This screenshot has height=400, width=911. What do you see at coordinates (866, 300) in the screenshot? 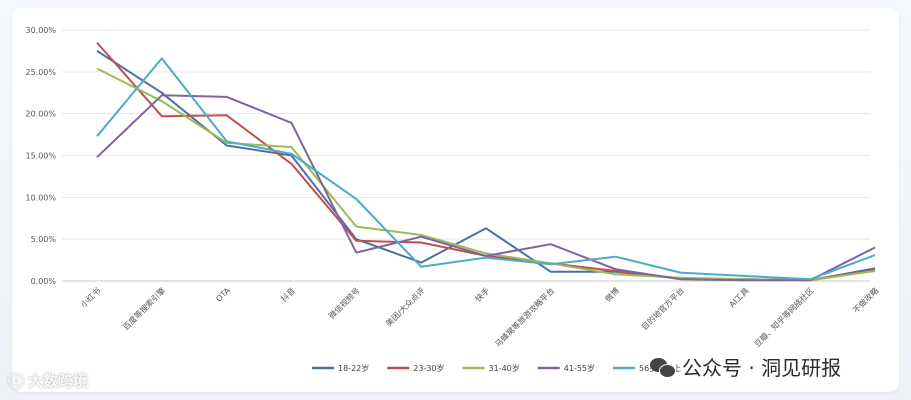
I see `x-tick-label: 不做攻略` at bounding box center [866, 300].